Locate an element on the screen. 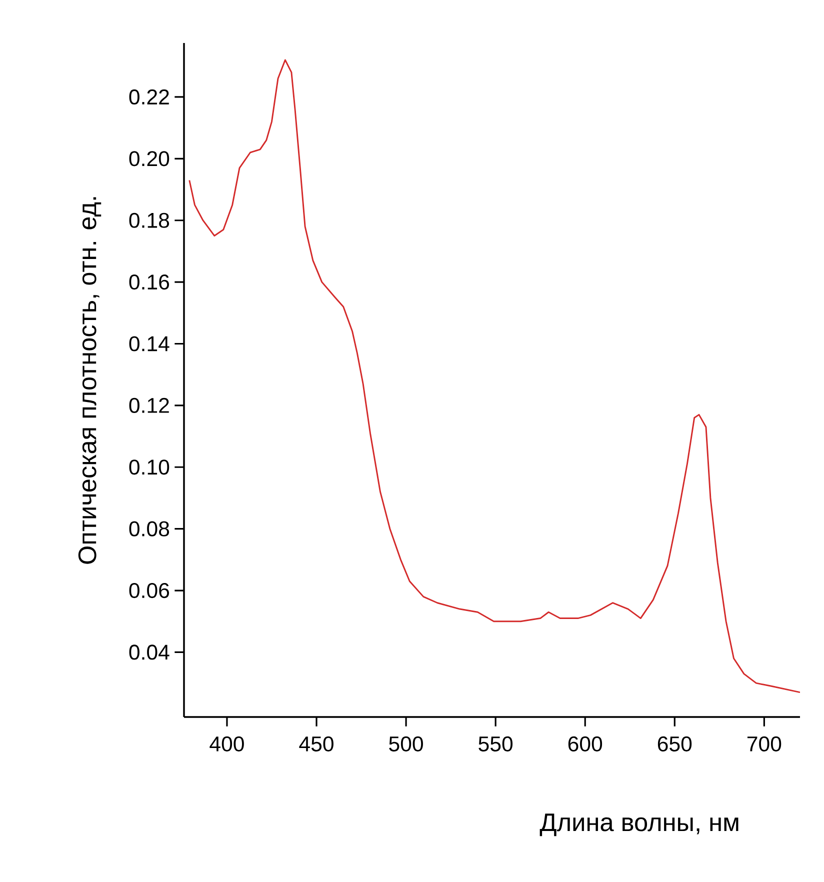 The height and width of the screenshot is (882, 824). y-tick-label: 0.12 is located at coordinates (149, 405).